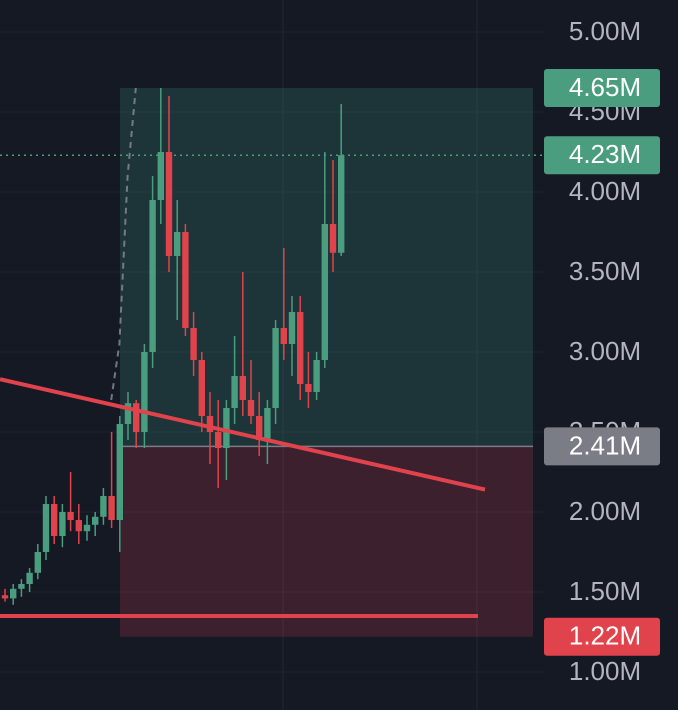 This screenshot has width=678, height=710. I want to click on y-tick-label: 4.00M, so click(605, 191).